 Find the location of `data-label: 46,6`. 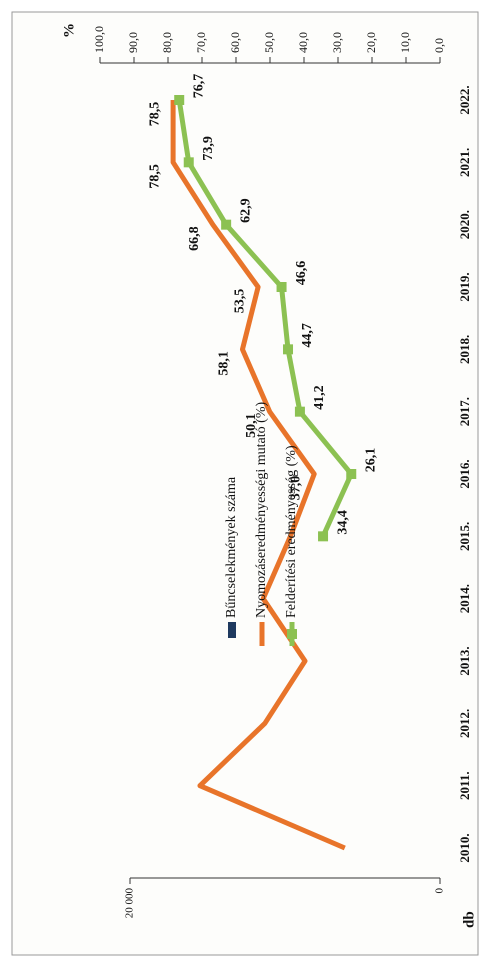

data-label: 46,6 is located at coordinates (301, 273).